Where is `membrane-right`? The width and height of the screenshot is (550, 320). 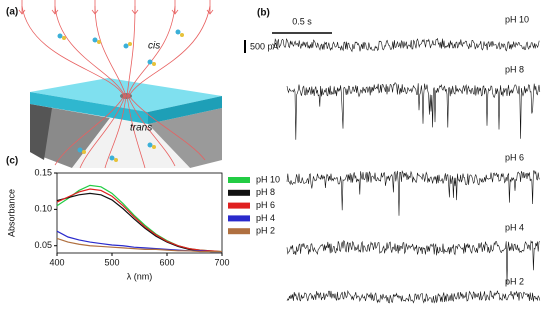 membrane-right is located at coordinates (185, 138).